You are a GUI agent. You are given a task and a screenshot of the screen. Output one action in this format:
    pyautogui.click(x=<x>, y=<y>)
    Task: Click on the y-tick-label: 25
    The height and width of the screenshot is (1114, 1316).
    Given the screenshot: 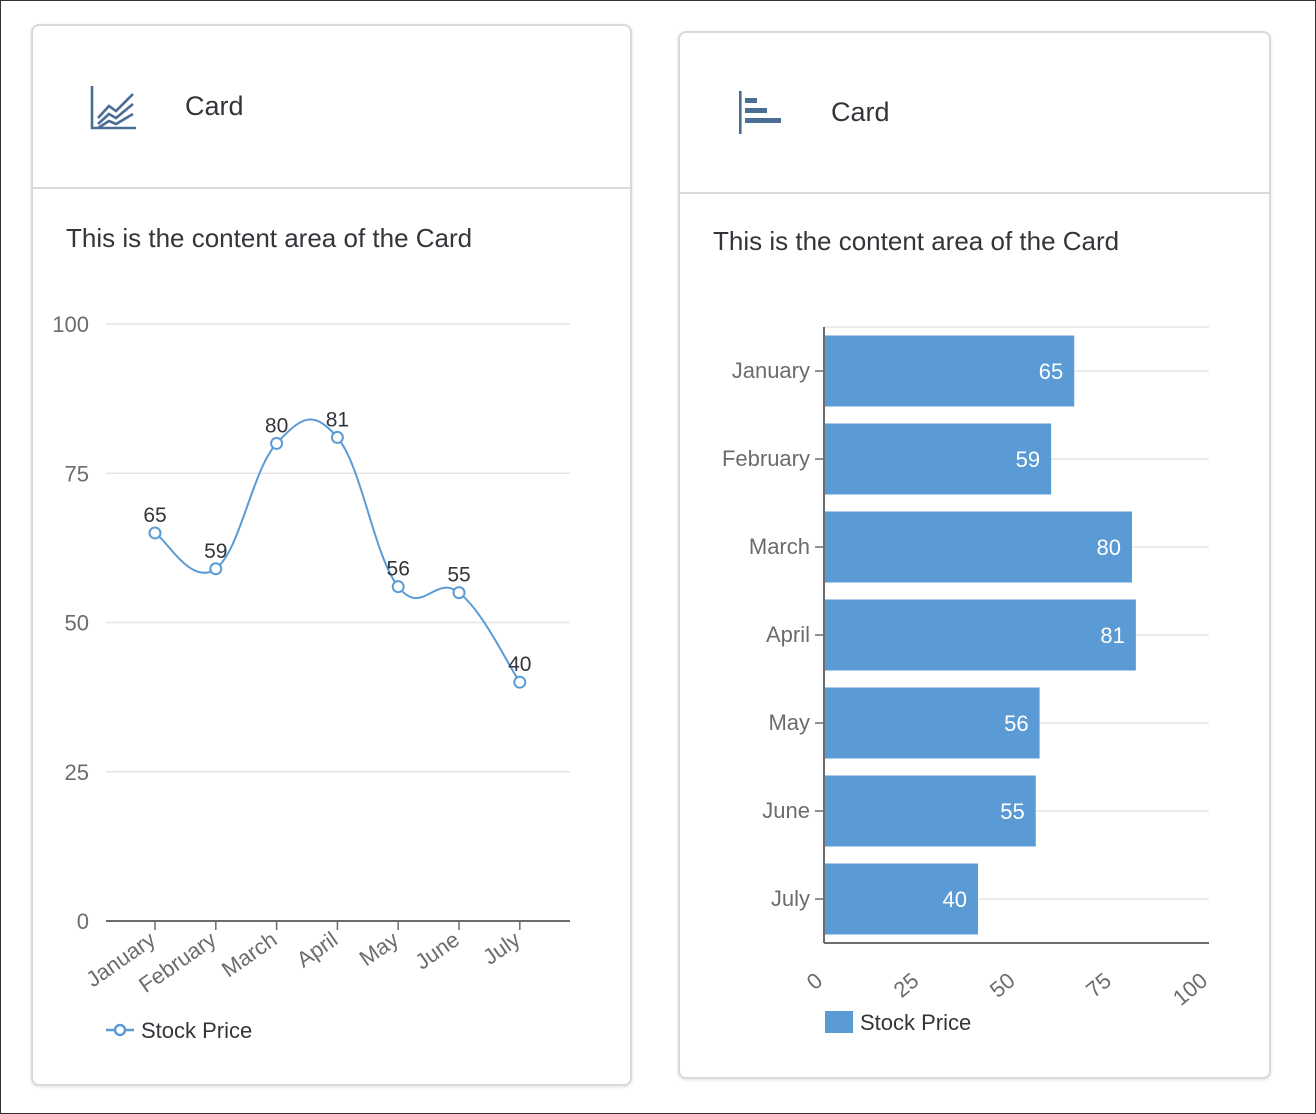 What is the action you would take?
    pyautogui.click(x=77, y=772)
    